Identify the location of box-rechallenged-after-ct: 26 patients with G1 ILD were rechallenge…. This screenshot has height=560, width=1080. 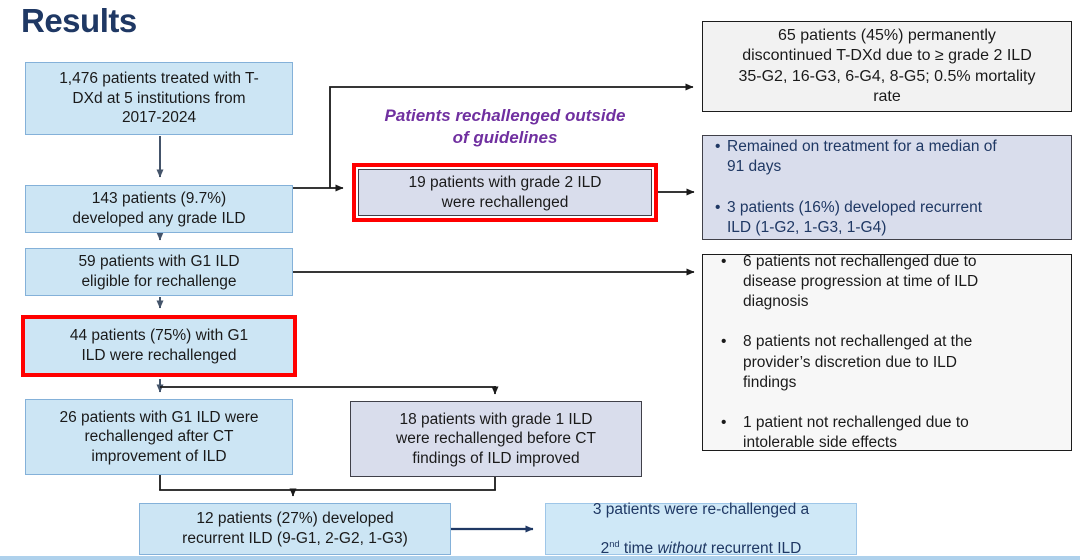
(159, 437).